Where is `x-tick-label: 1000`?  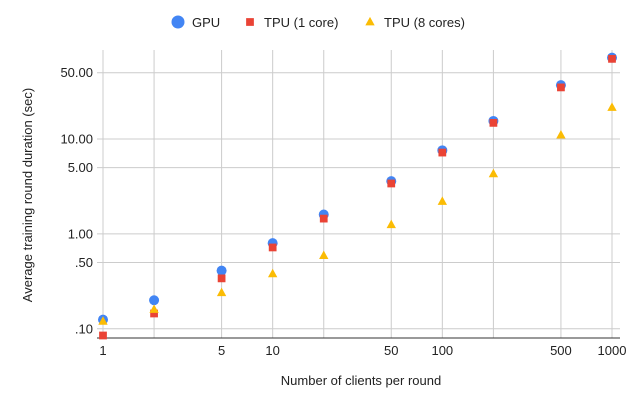 x-tick-label: 1000 is located at coordinates (612, 350).